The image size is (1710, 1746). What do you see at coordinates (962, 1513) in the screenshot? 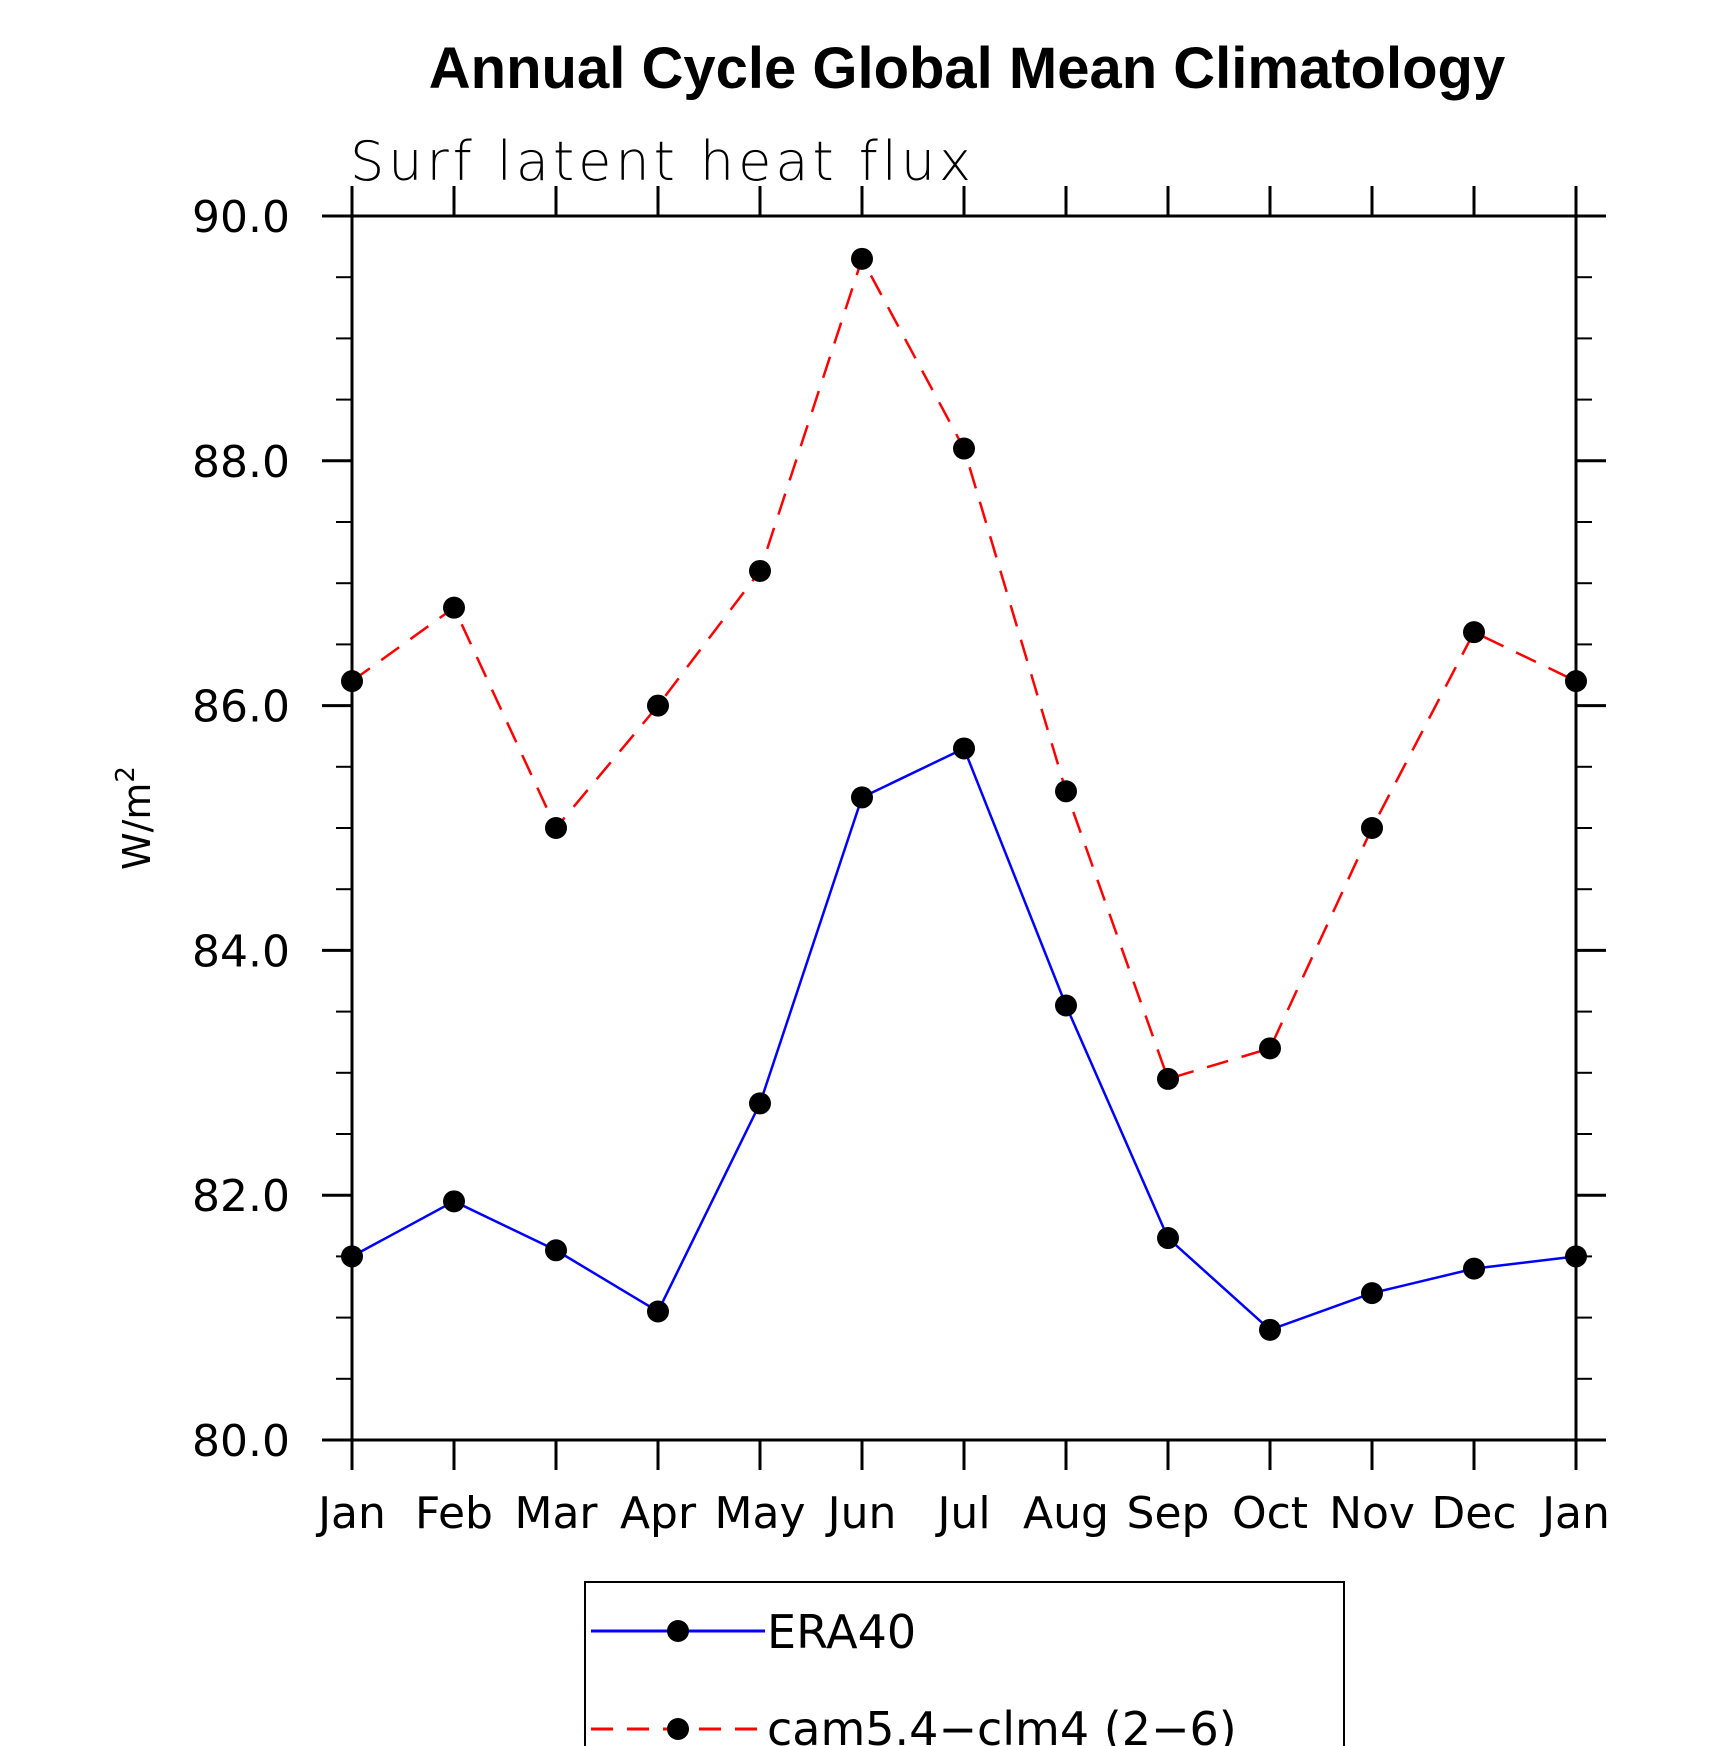
I see `x-tick-label: Jul` at bounding box center [962, 1513].